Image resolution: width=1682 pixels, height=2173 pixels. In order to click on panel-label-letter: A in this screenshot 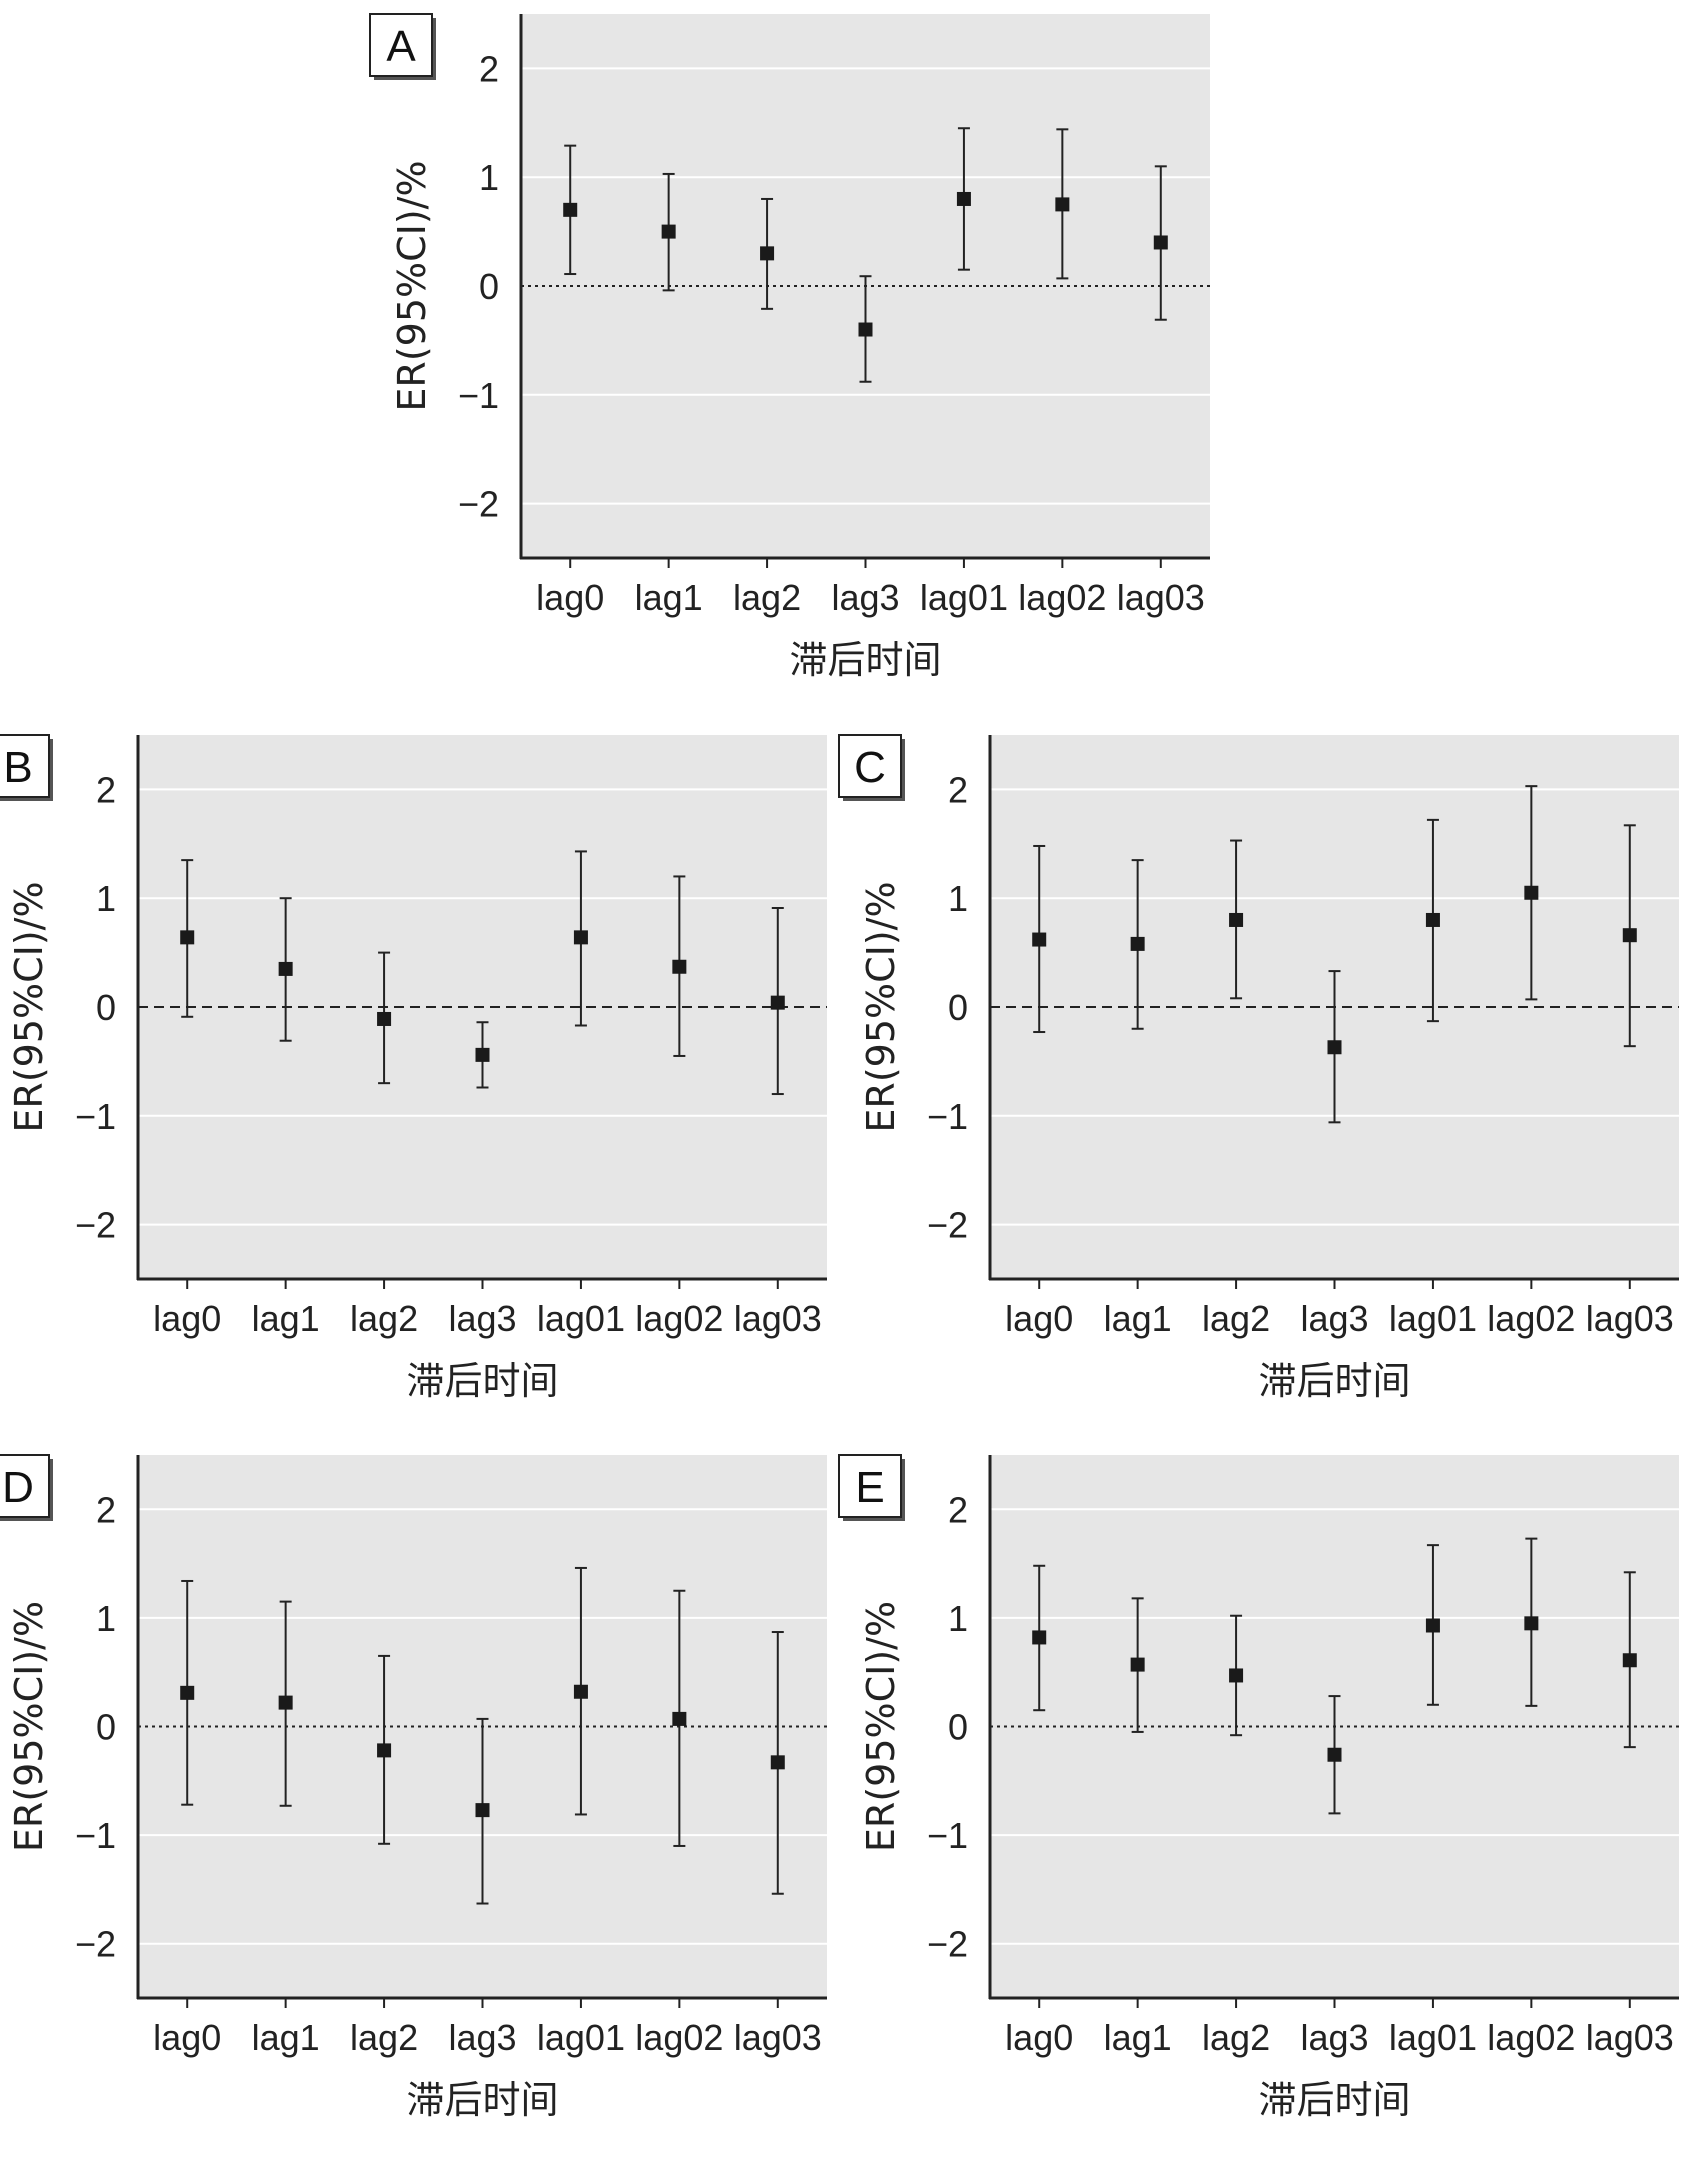, I will do `click(401, 46)`.